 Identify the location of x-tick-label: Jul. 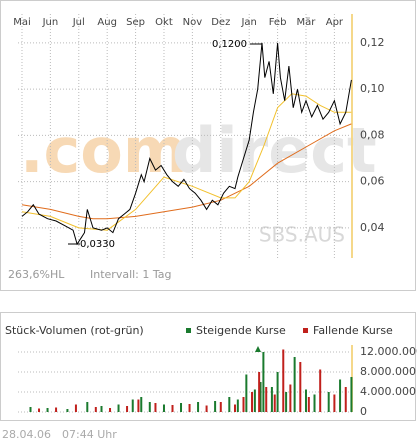
(78, 22).